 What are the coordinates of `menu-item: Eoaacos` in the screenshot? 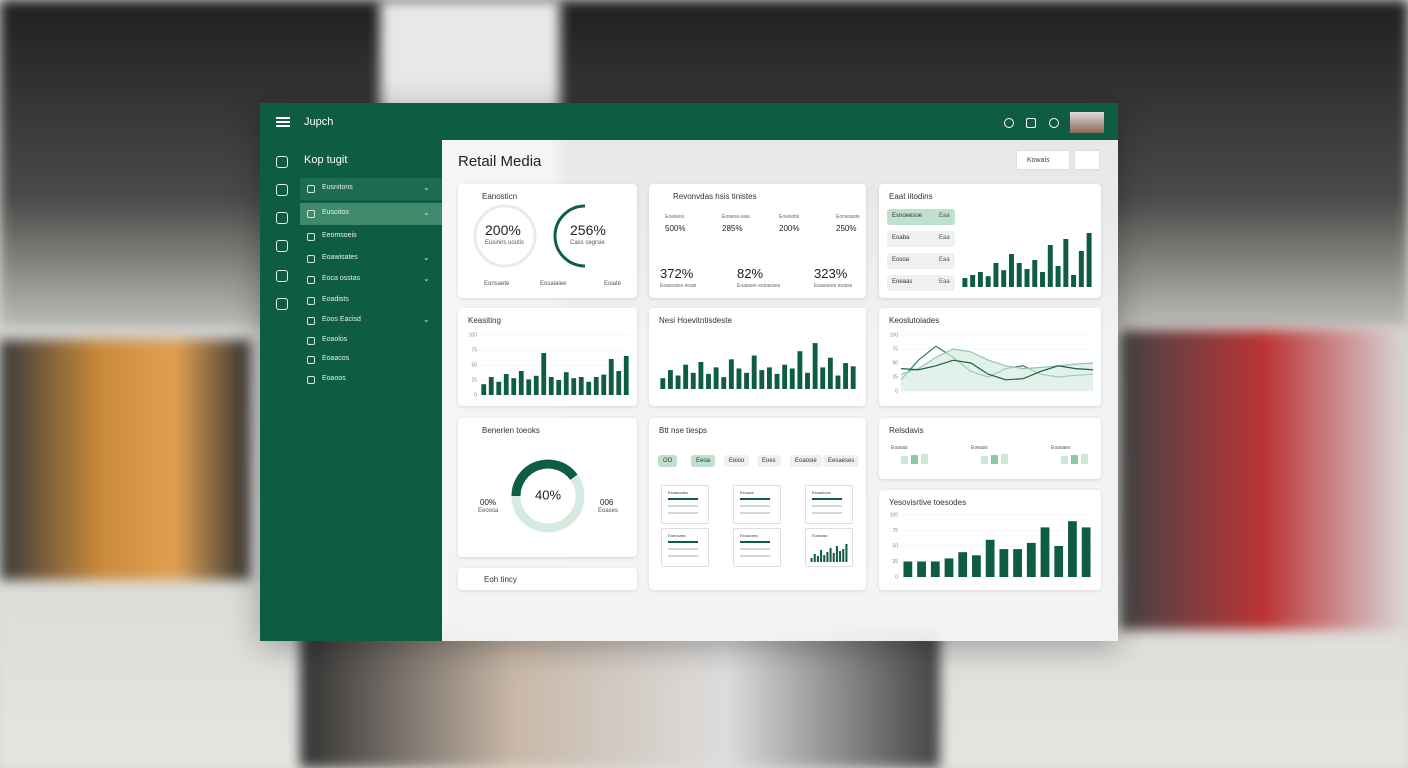 It's located at (336, 358).